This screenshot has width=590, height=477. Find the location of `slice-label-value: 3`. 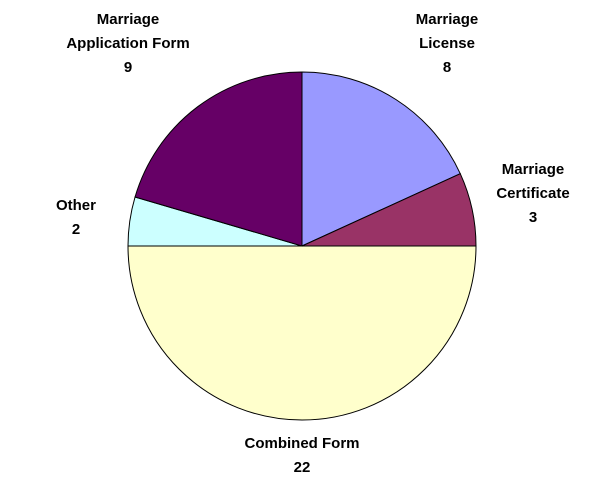

slice-label-value: 3 is located at coordinates (533, 217).